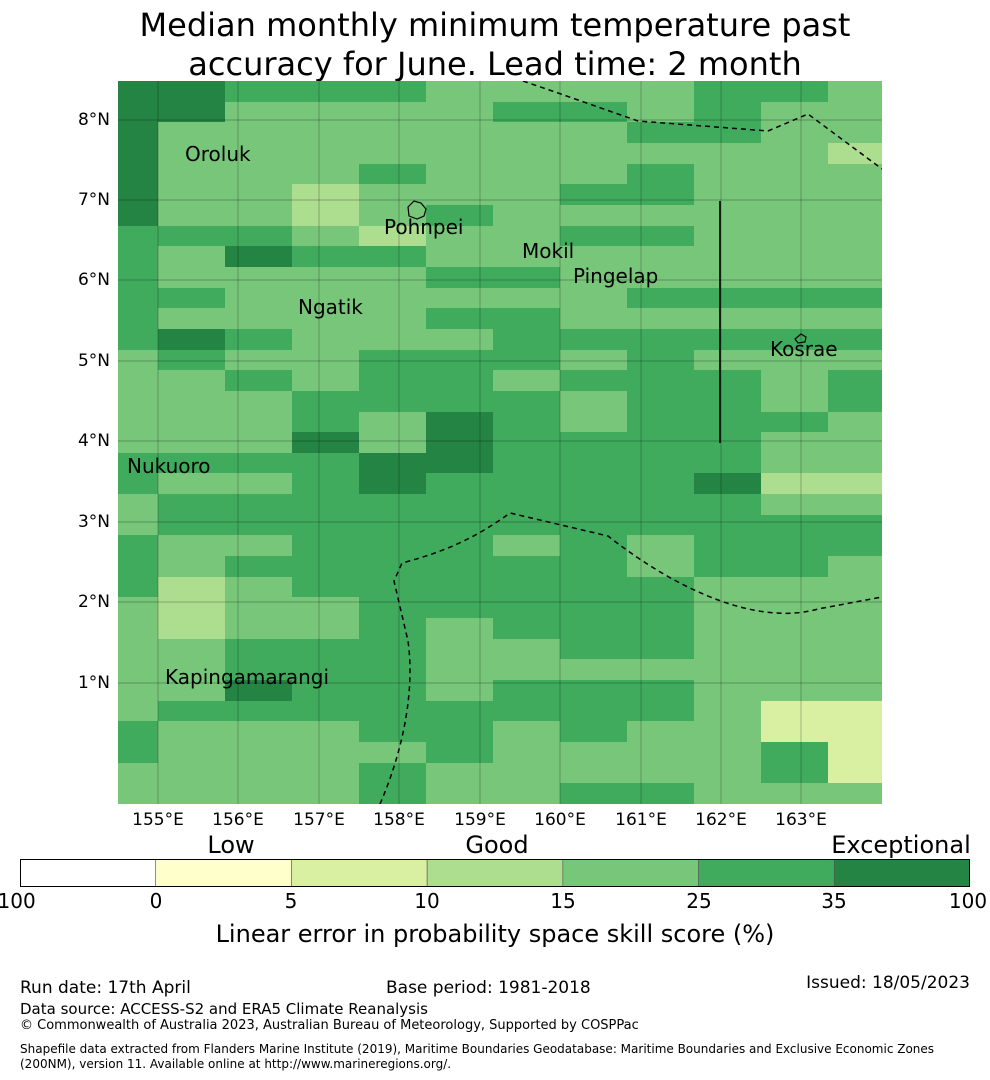 Image resolution: width=990 pixels, height=1080 pixels. What do you see at coordinates (641, 820) in the screenshot?
I see `lon-label-161e: 161°E` at bounding box center [641, 820].